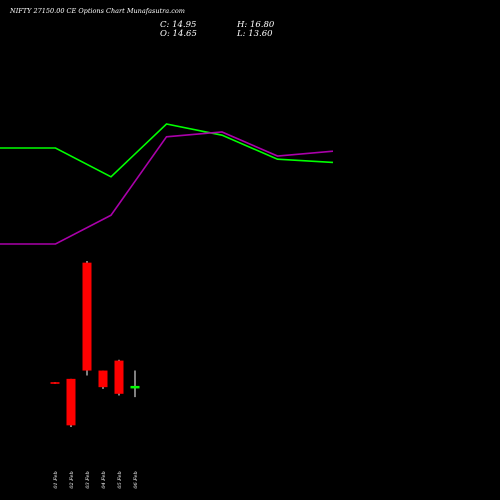  Describe the element at coordinates (178, 34) in the screenshot. I see `open-value: O: 14.65` at that location.